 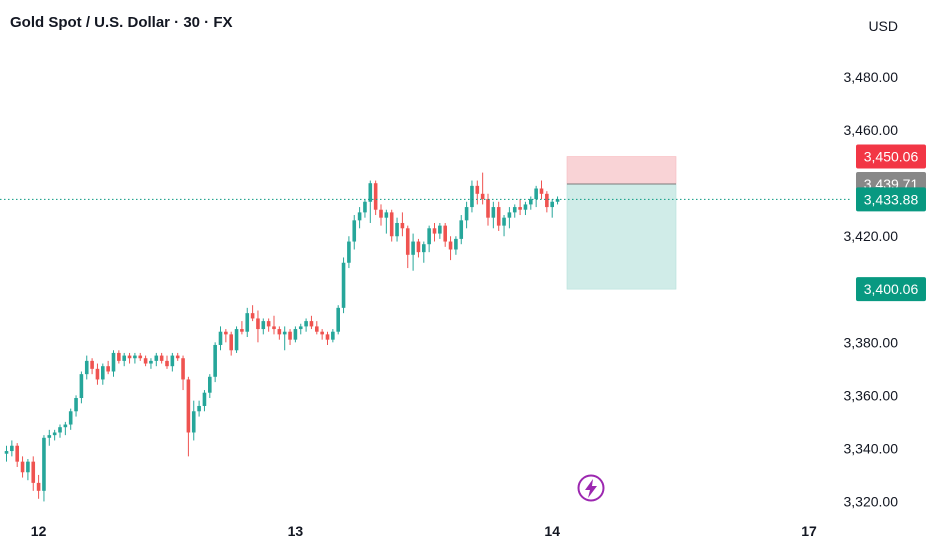 I want to click on x-tick-label: 17, so click(x=809, y=531).